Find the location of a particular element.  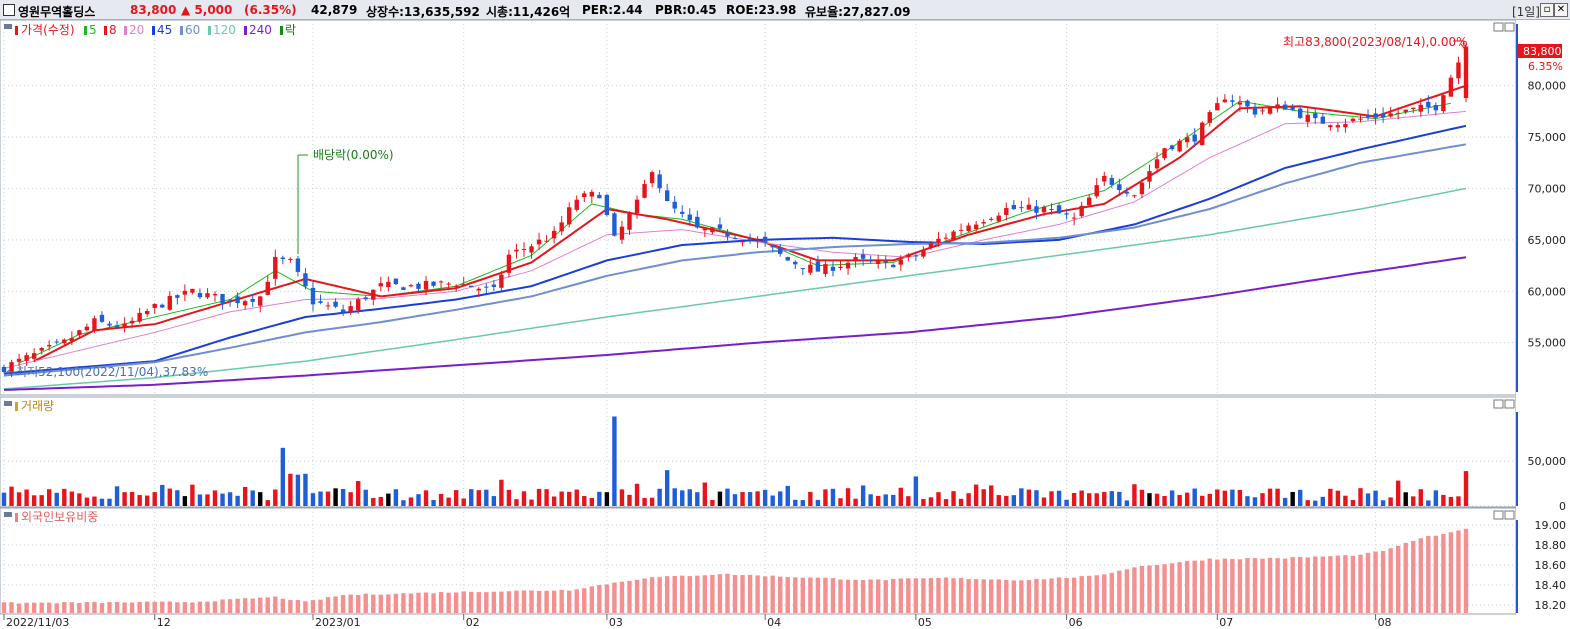

price-tick-label: 70,000 is located at coordinates (1547, 188).